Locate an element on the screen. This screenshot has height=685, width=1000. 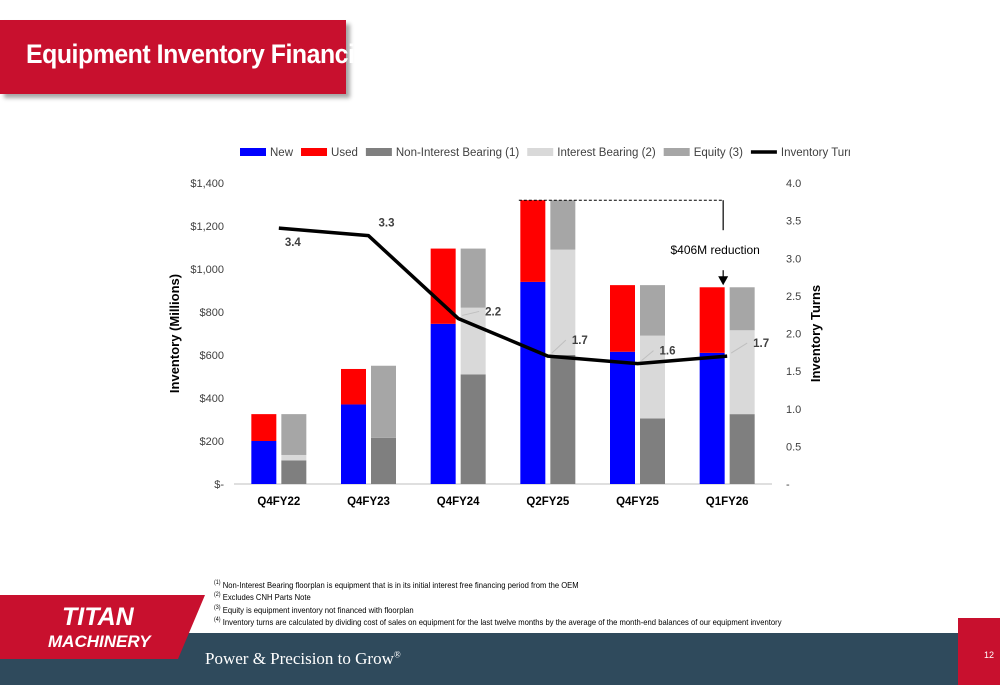
y-right-tick-label: 0.5 is located at coordinates (793, 447).